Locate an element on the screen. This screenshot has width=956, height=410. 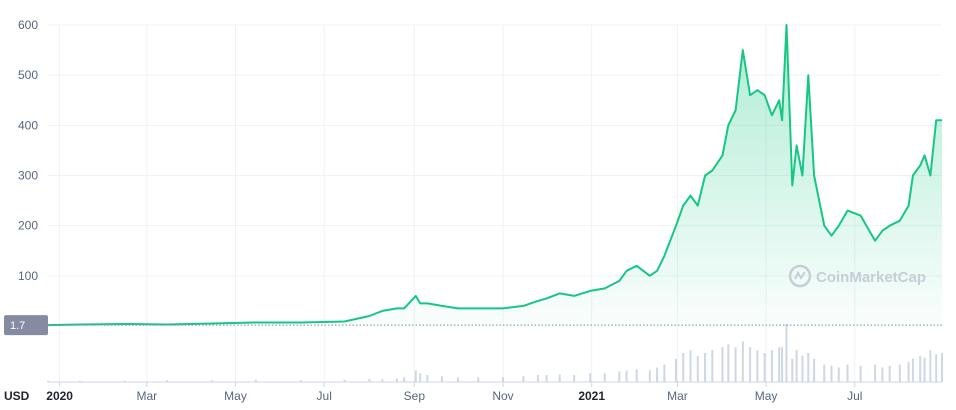
x-tick-label: 2020 is located at coordinates (59, 396).